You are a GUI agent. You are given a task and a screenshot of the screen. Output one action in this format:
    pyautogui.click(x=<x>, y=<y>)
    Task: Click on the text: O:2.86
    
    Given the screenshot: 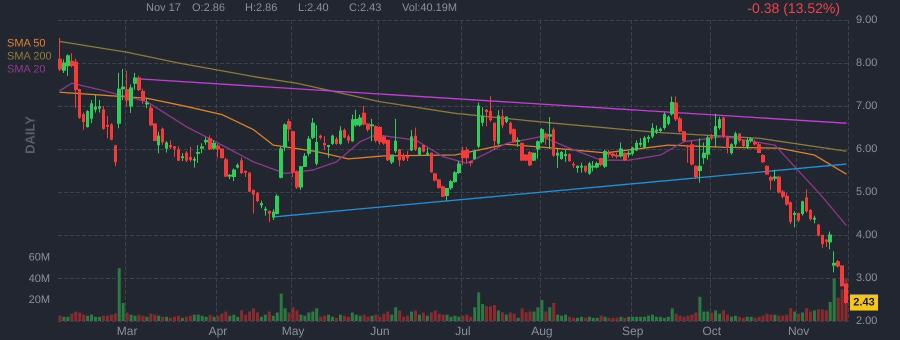 What is the action you would take?
    pyautogui.click(x=209, y=8)
    